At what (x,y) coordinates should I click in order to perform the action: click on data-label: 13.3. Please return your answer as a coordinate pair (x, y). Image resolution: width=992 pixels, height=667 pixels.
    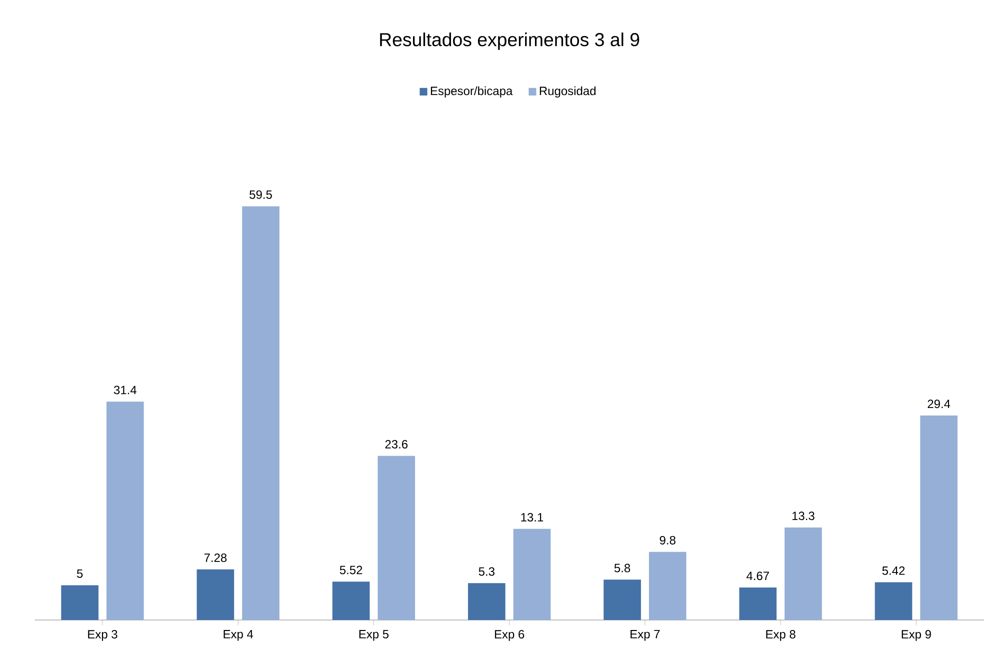
    Looking at the image, I should click on (803, 516).